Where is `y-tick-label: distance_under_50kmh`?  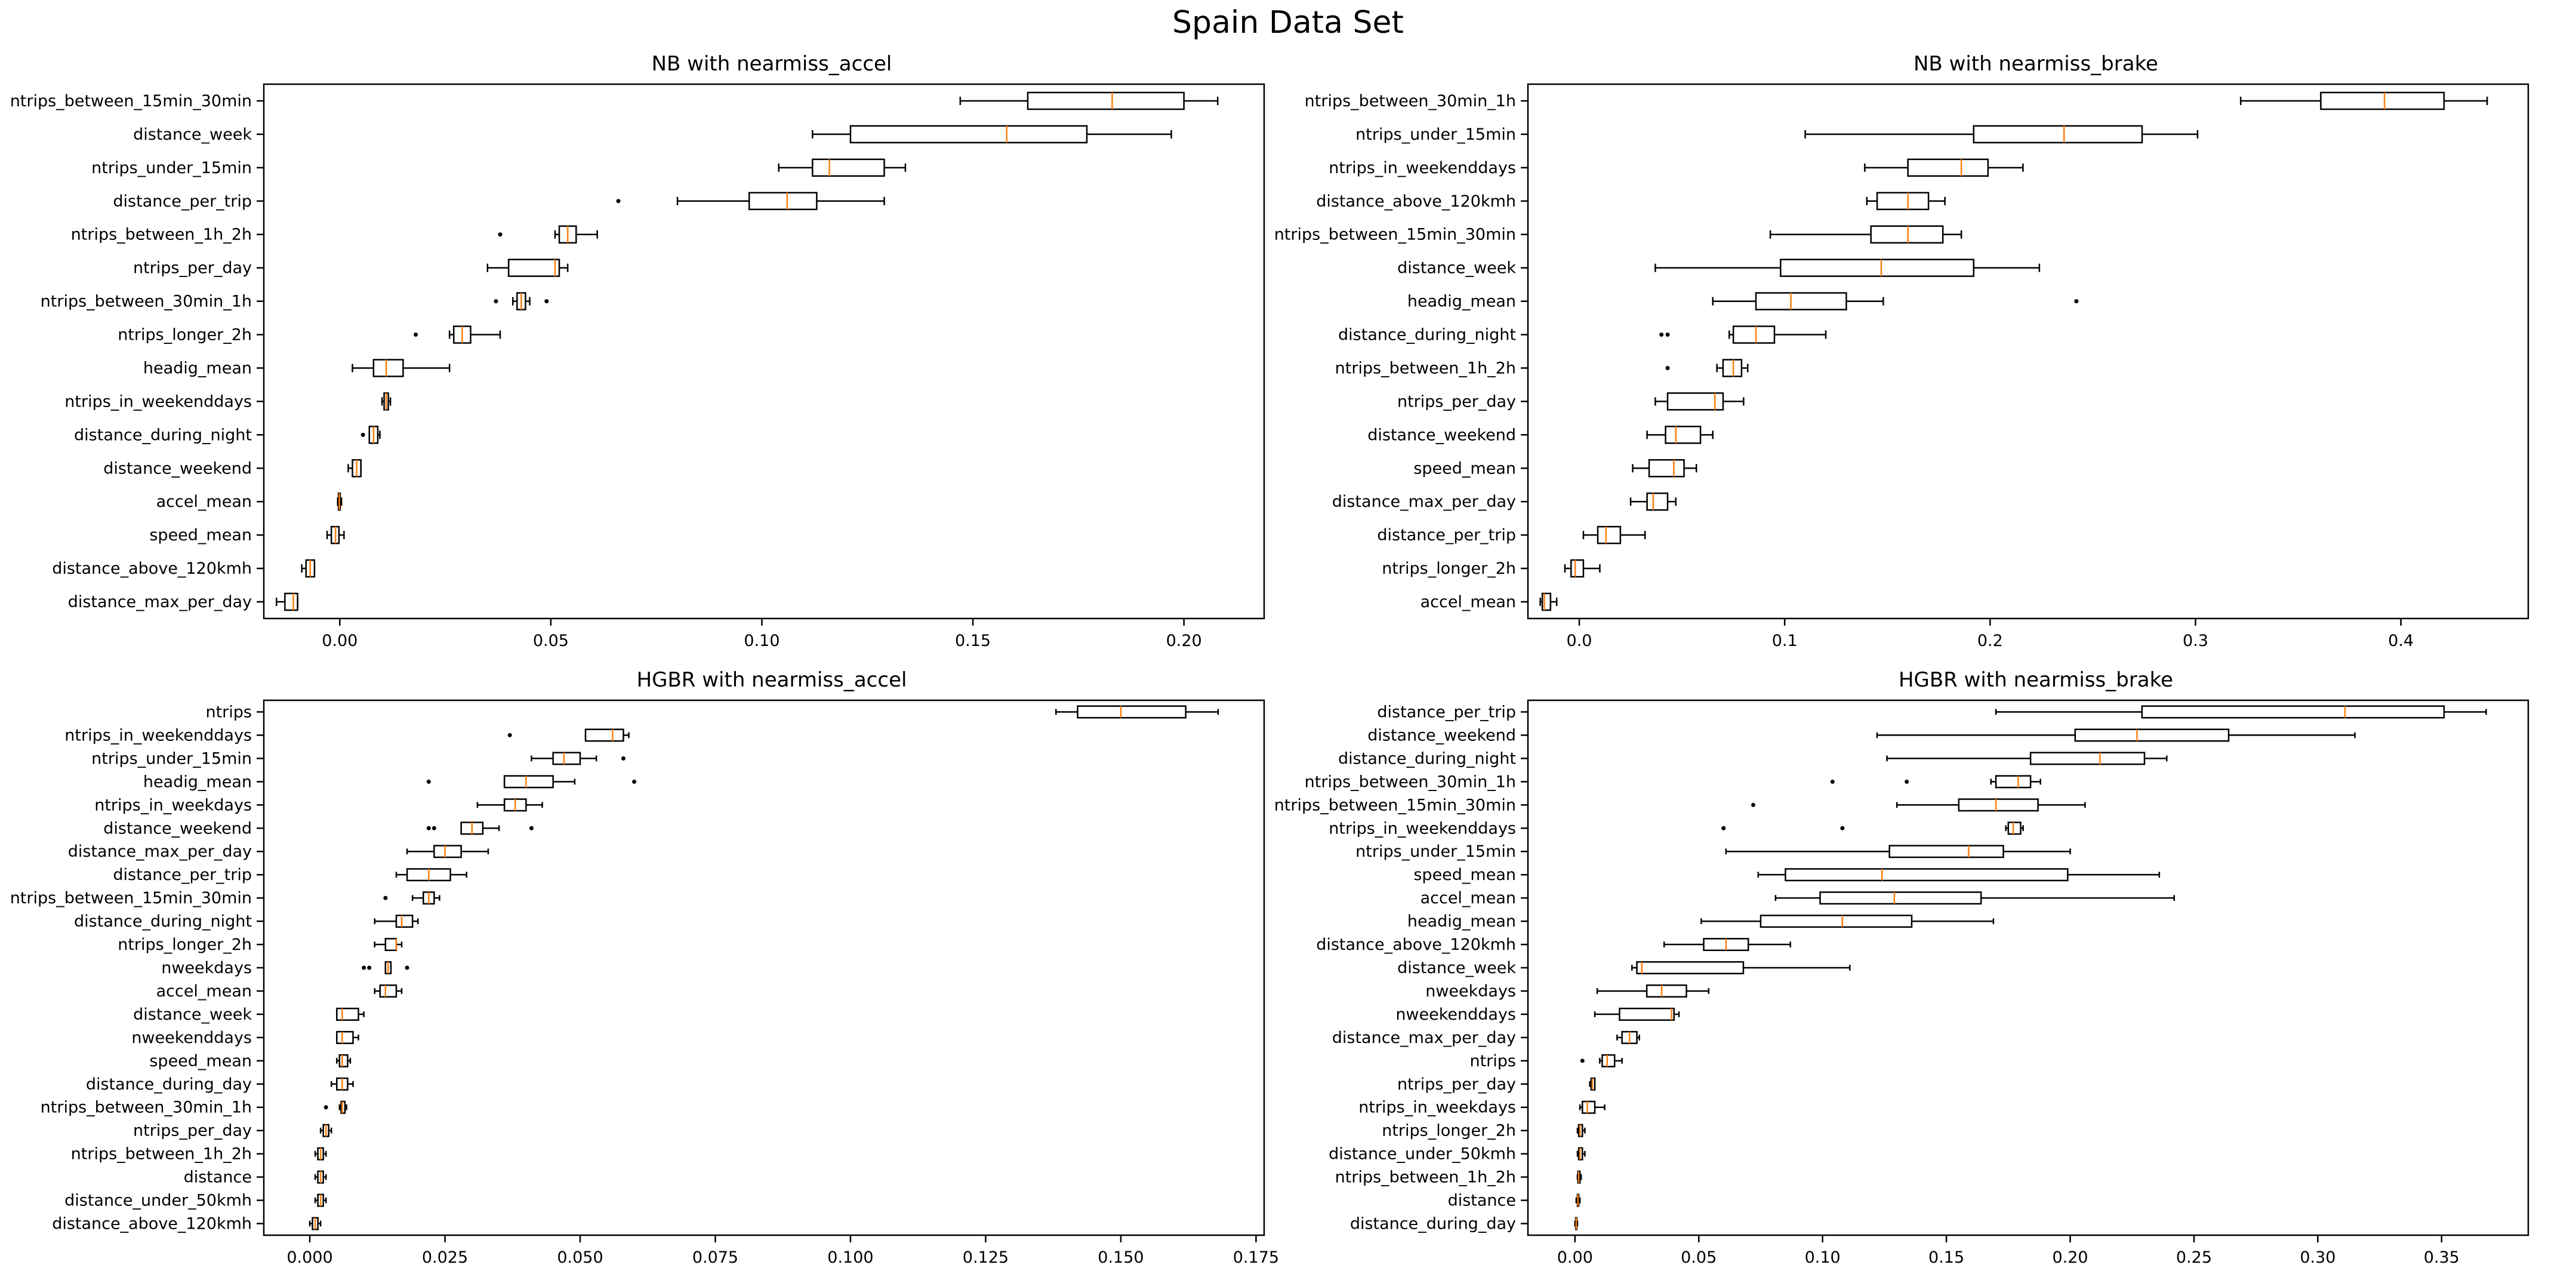
y-tick-label: distance_under_50kmh is located at coordinates (158, 1201).